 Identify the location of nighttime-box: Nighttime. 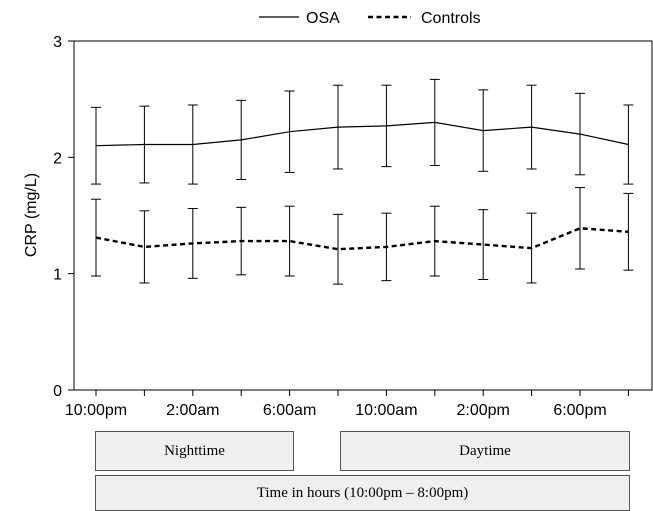
(194, 451).